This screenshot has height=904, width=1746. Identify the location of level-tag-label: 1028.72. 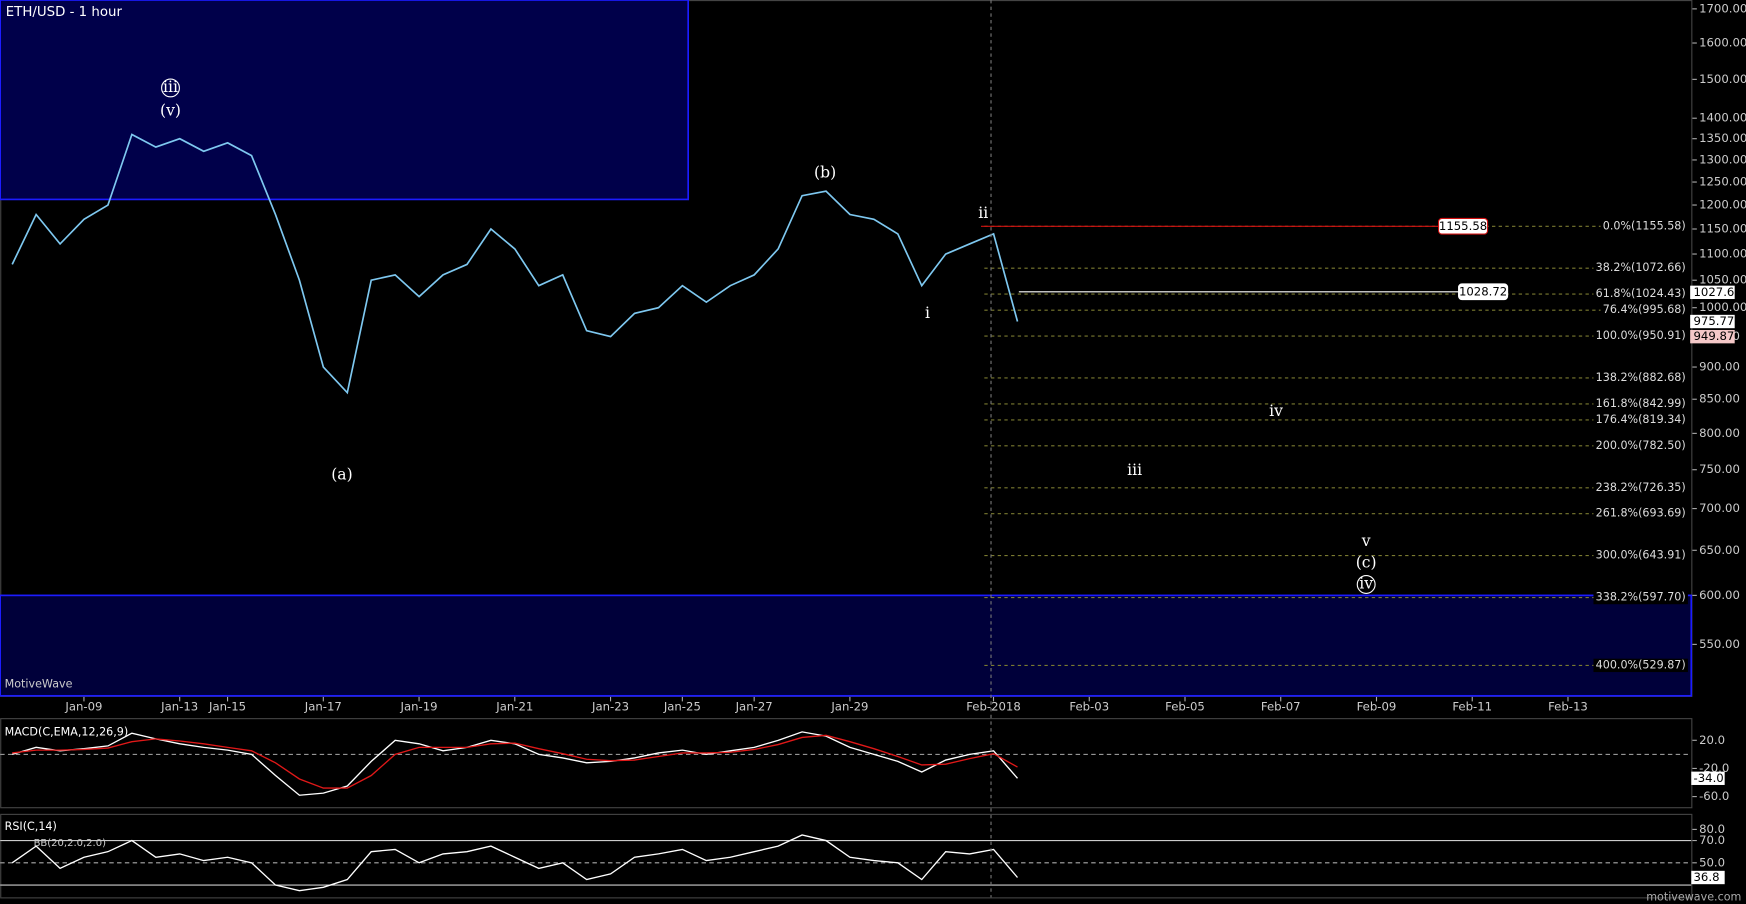
(1483, 291).